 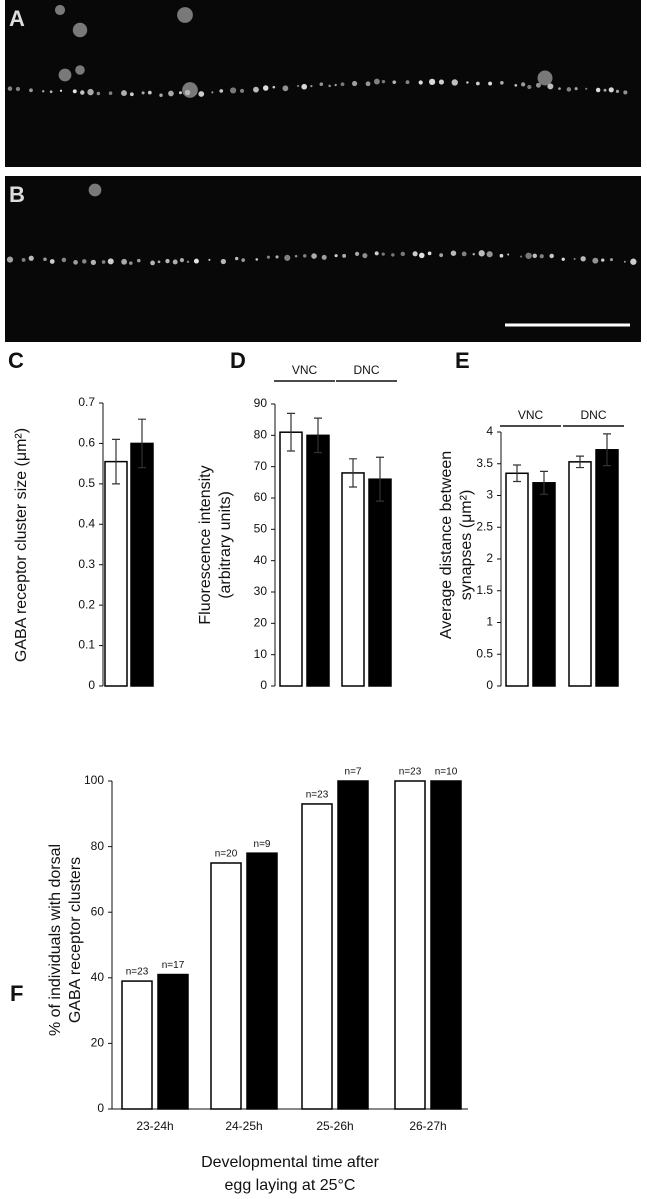 What do you see at coordinates (243, 1126) in the screenshot?
I see `x-tick-label: 24-25h` at bounding box center [243, 1126].